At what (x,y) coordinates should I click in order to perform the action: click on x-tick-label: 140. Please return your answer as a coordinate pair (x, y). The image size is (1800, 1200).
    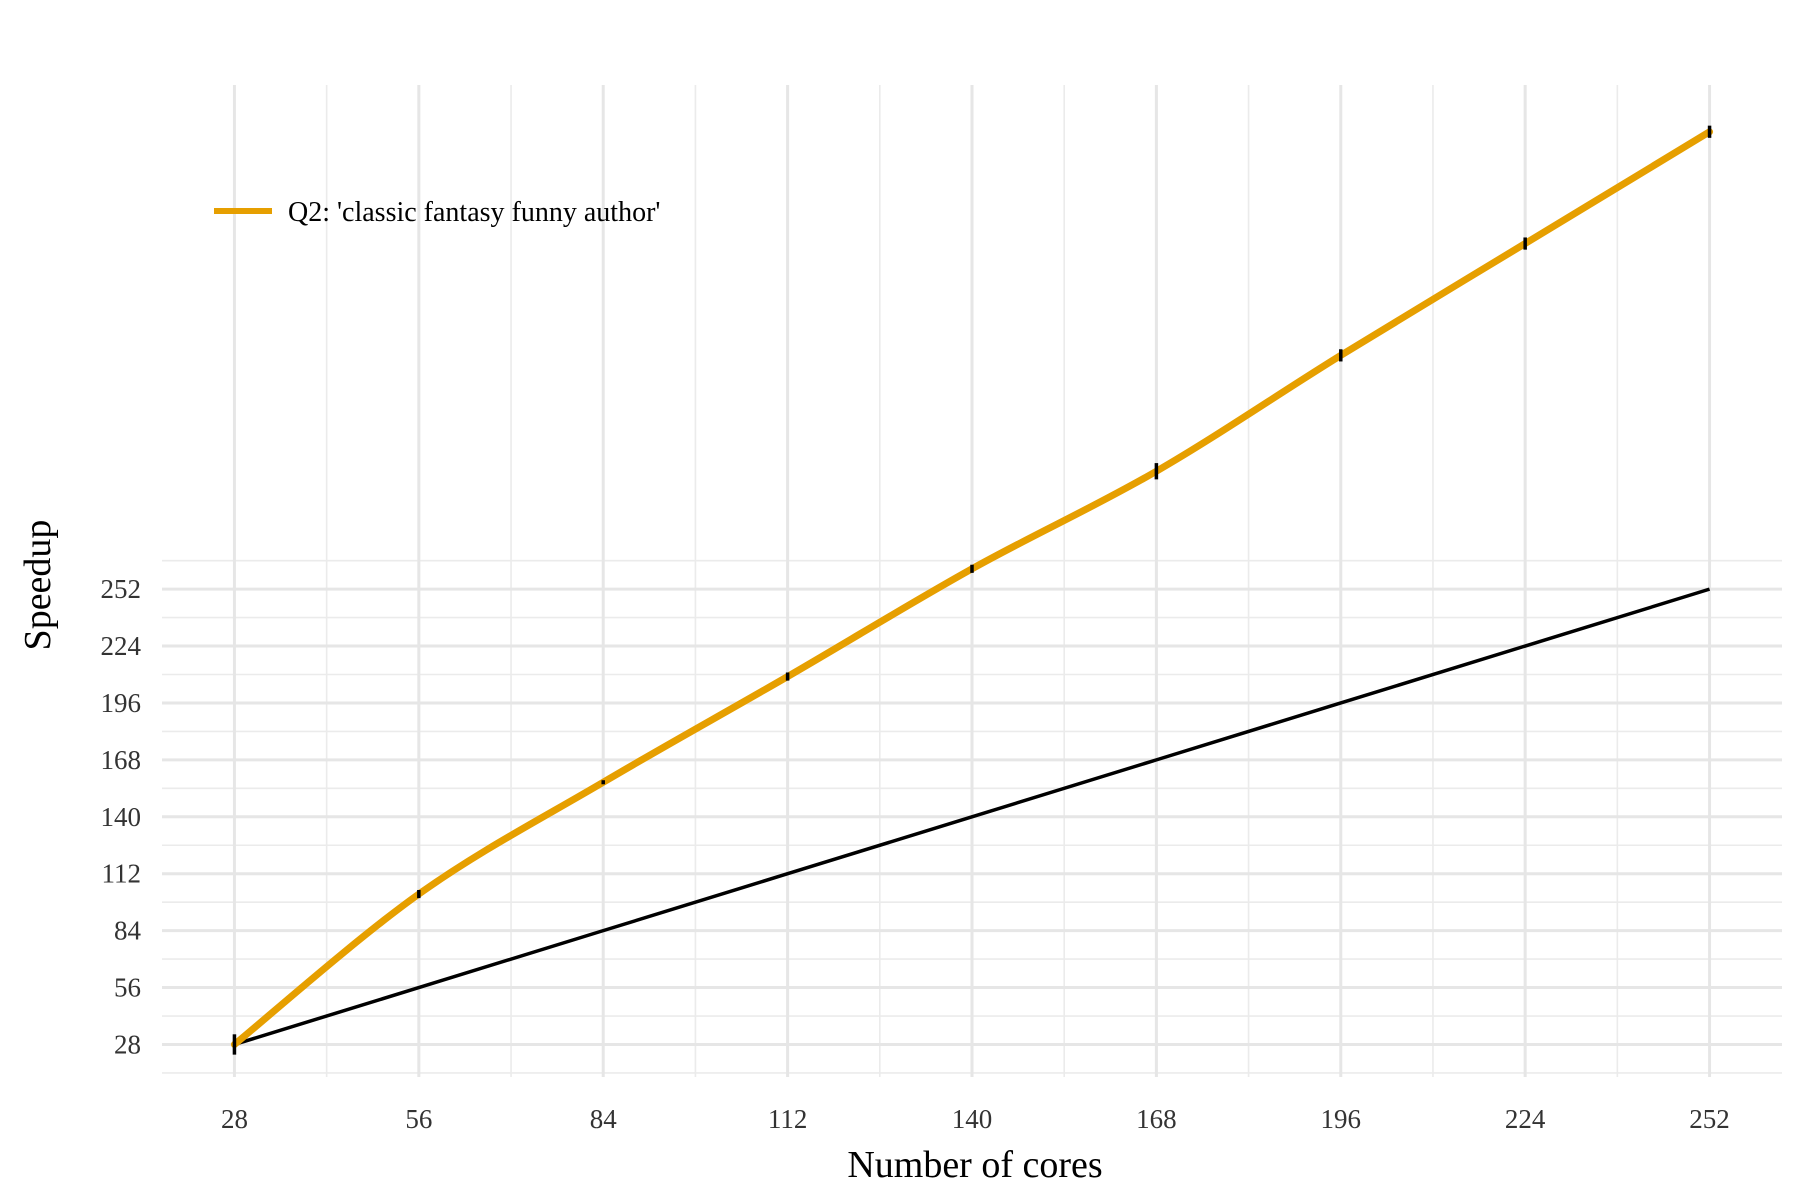
    Looking at the image, I should click on (972, 1119).